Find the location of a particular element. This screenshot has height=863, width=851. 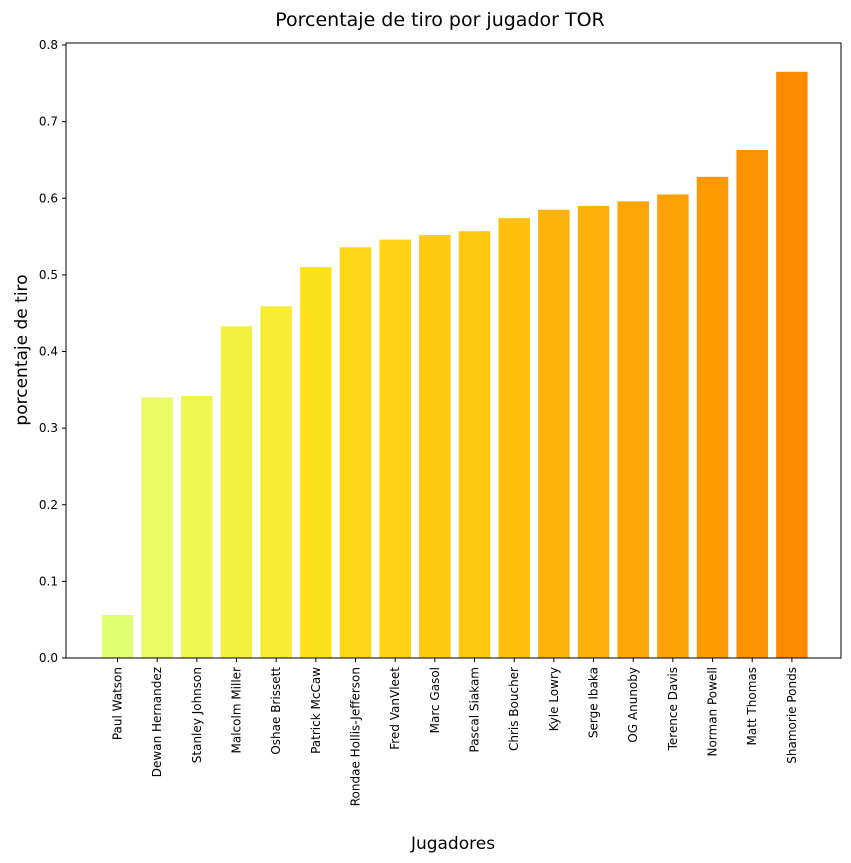

x-tick-label: Serge Ibaka is located at coordinates (594, 702).